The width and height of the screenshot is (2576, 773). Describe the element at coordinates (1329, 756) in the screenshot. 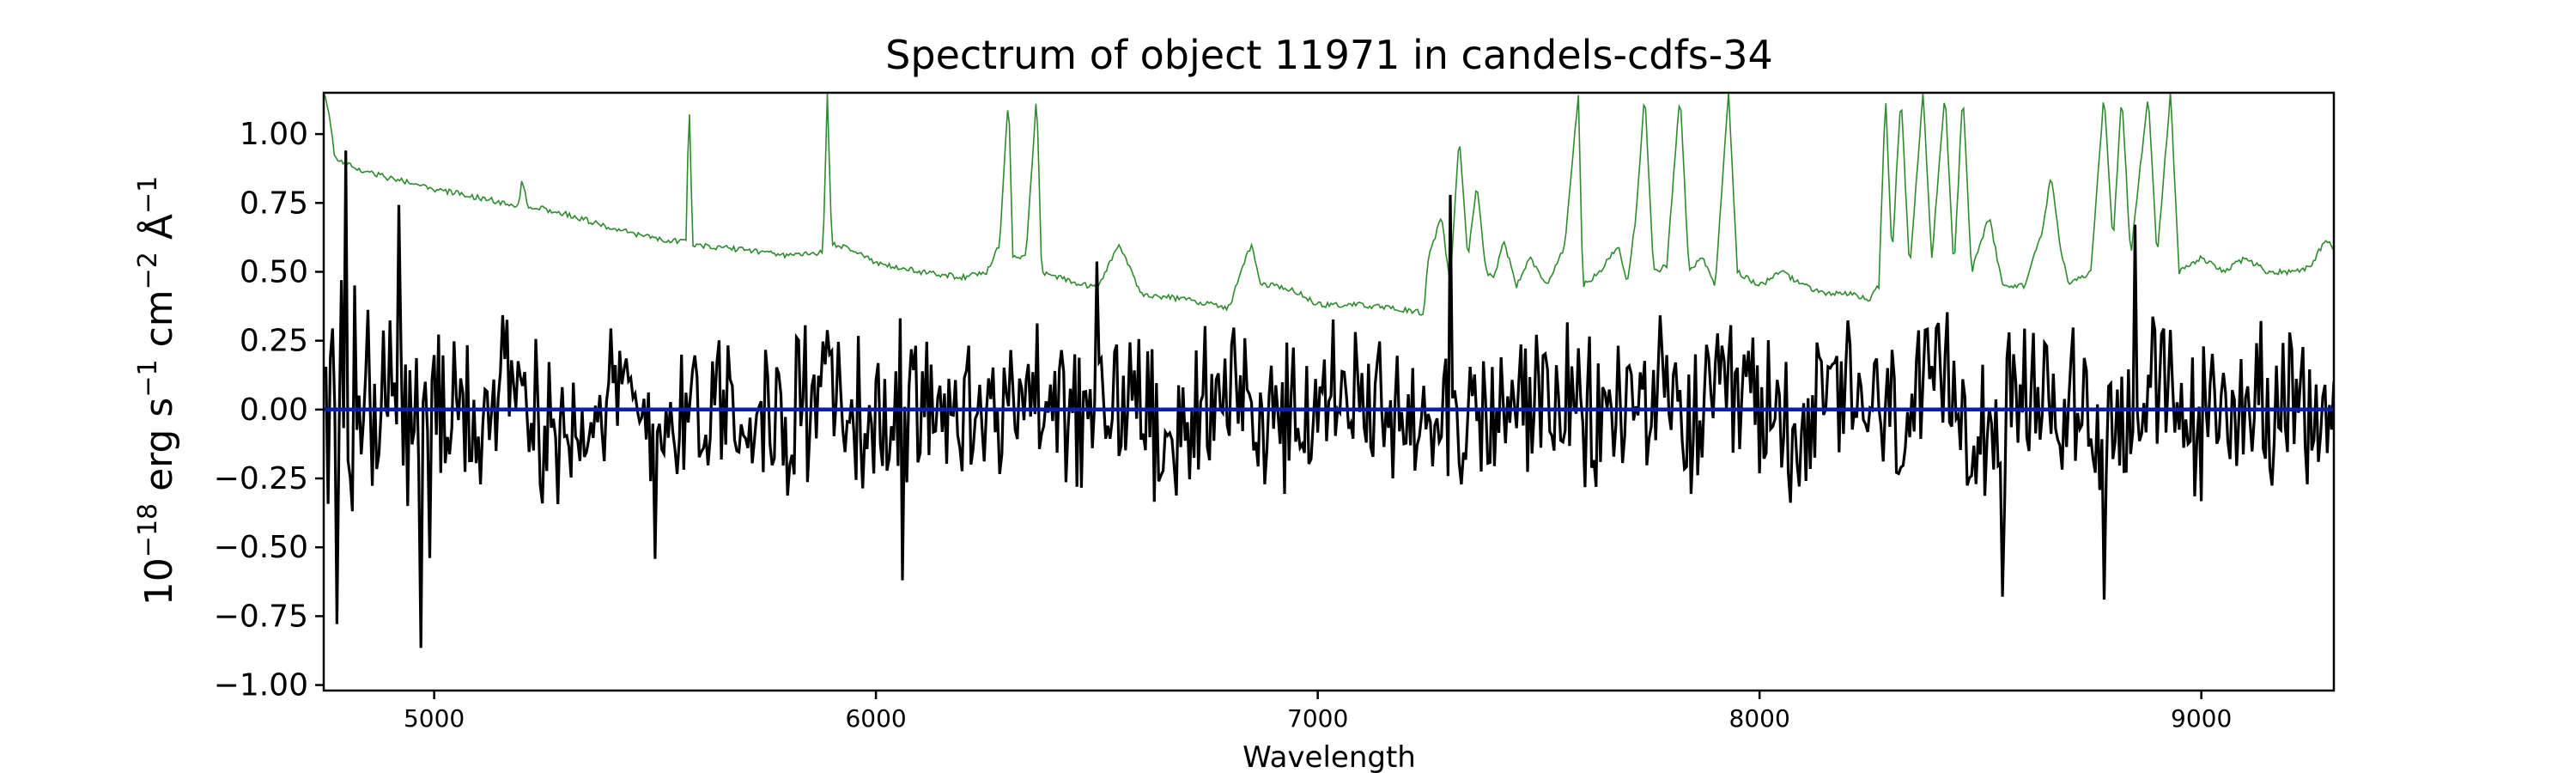

I see `x-axis-label: Wavelength` at that location.